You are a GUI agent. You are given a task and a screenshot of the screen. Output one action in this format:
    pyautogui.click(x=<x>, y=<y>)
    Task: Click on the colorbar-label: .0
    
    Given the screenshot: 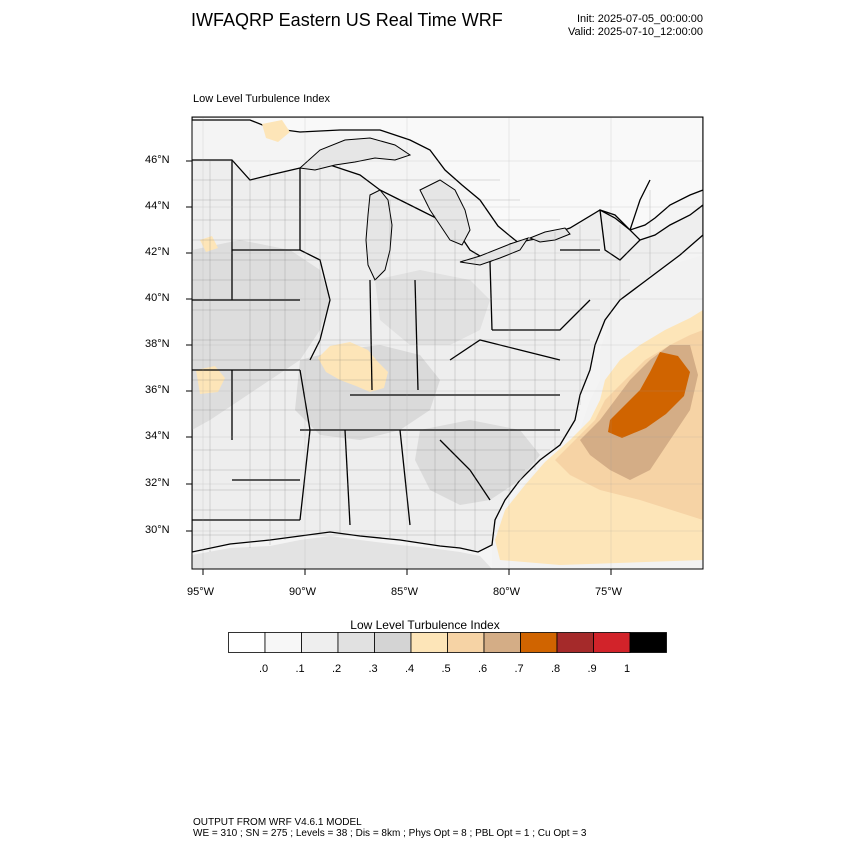 What is the action you would take?
    pyautogui.click(x=264, y=669)
    